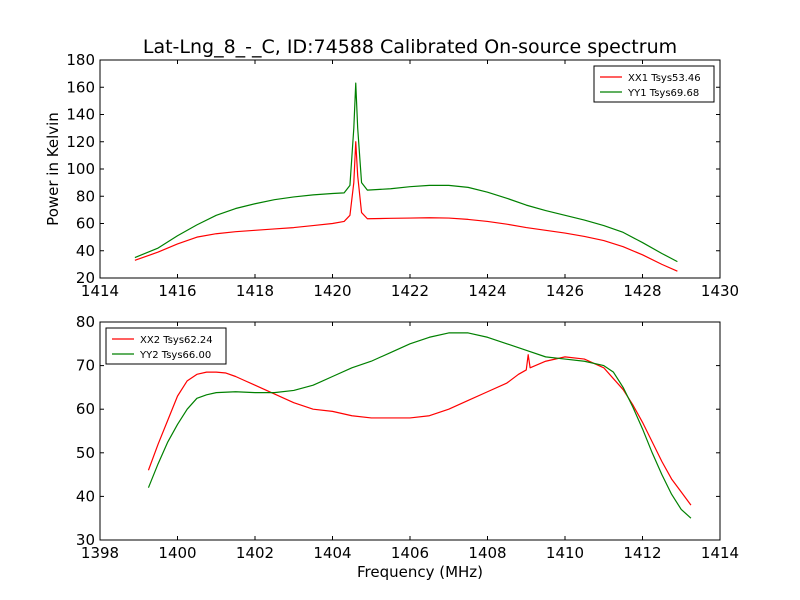 This screenshot has width=800, height=600. I want to click on top-x-tick-label: 1424, so click(487, 291).